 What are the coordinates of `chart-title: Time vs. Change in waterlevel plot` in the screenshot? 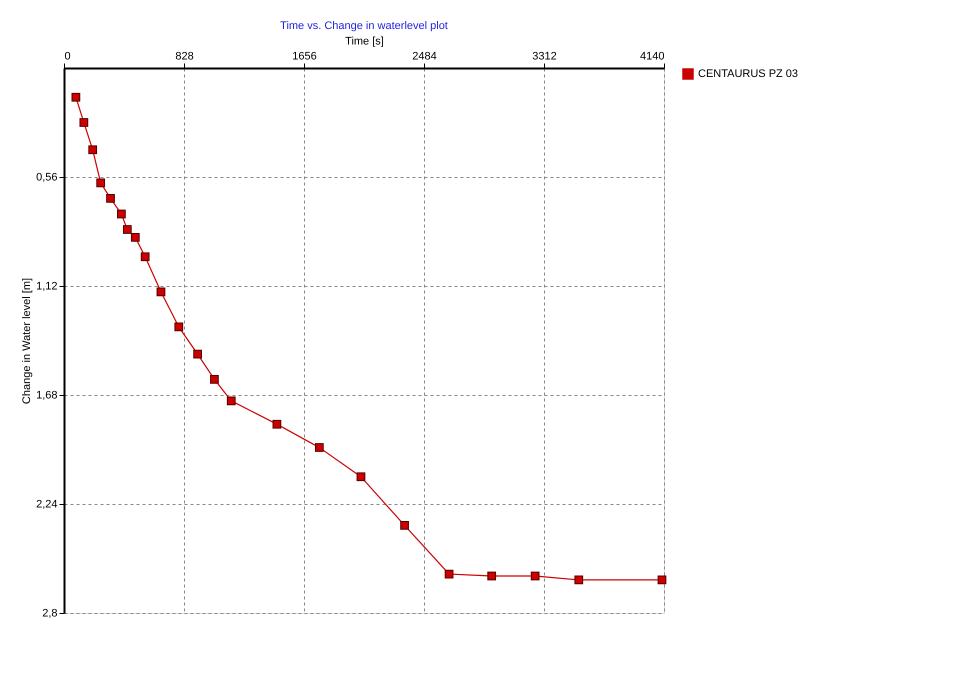 It's located at (364, 26).